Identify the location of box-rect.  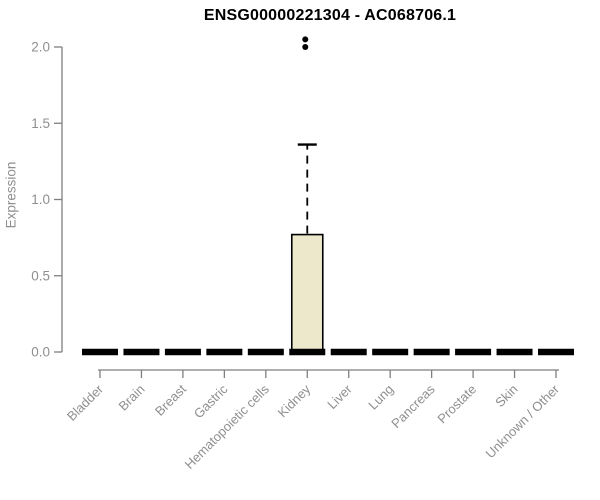
(307, 293).